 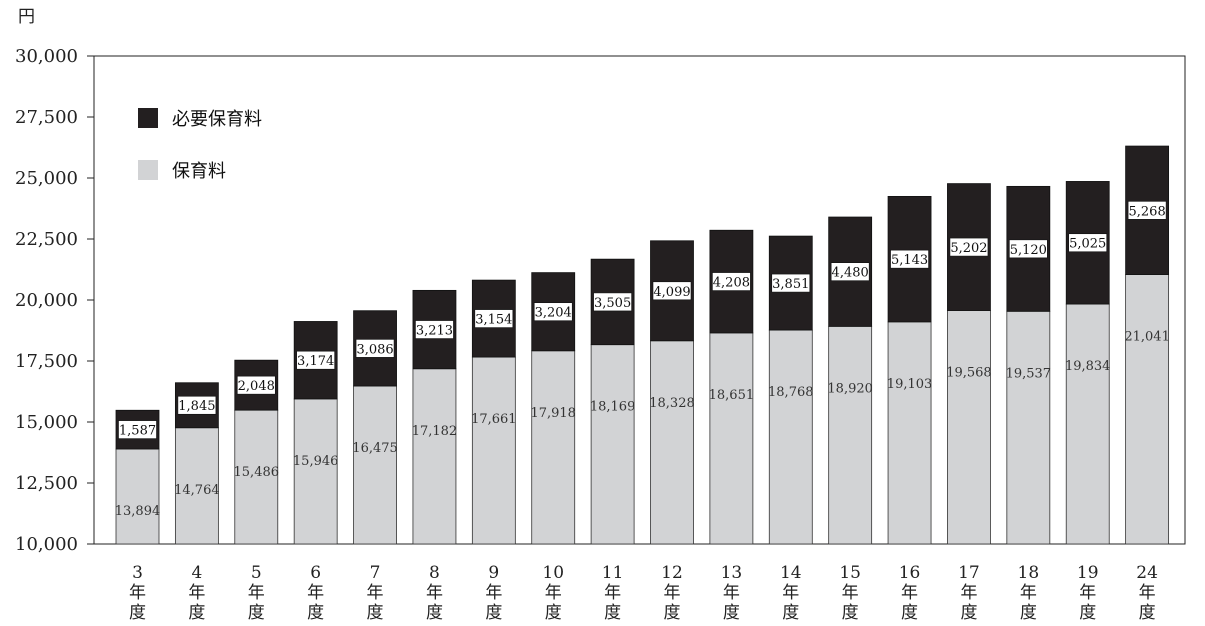 I want to click on x-tick-label: 8, so click(x=434, y=573).